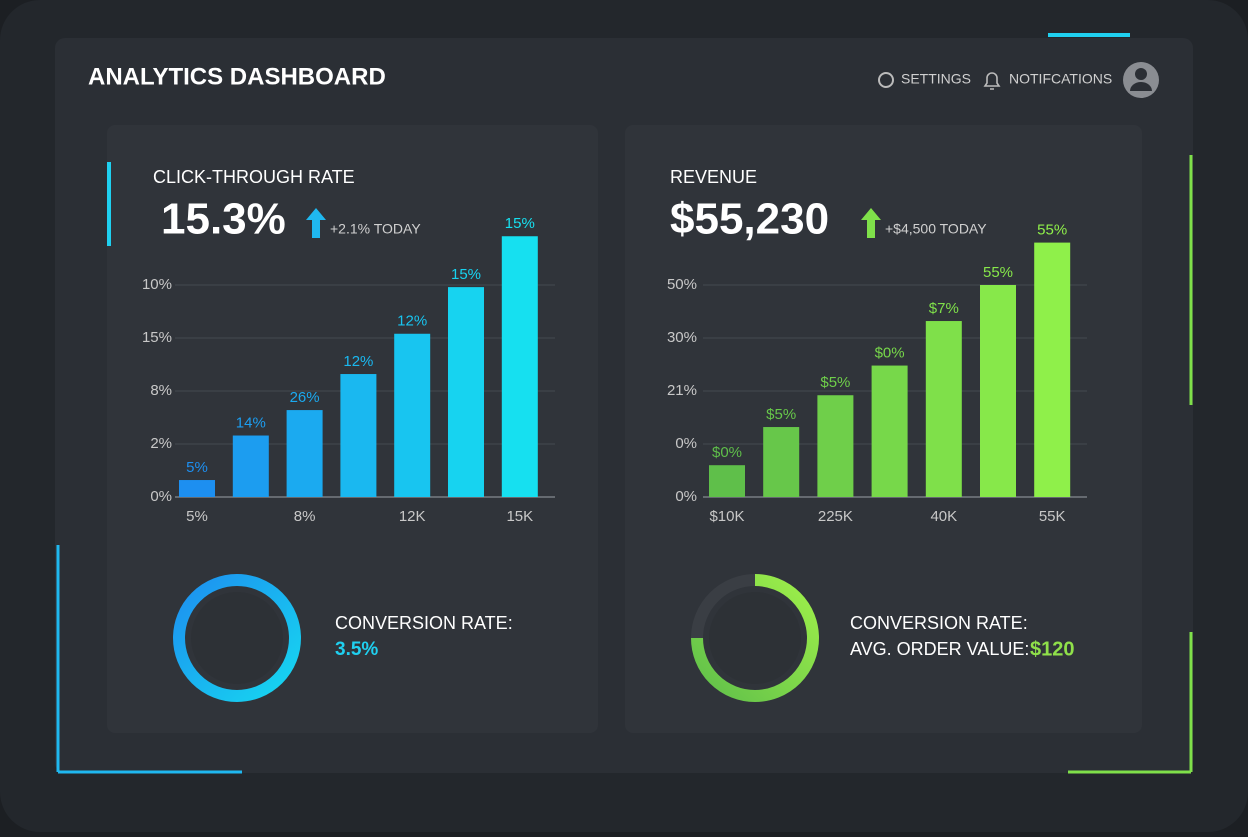  What do you see at coordinates (1060, 79) in the screenshot?
I see `notifications-link: NOTIFCATIONS` at bounding box center [1060, 79].